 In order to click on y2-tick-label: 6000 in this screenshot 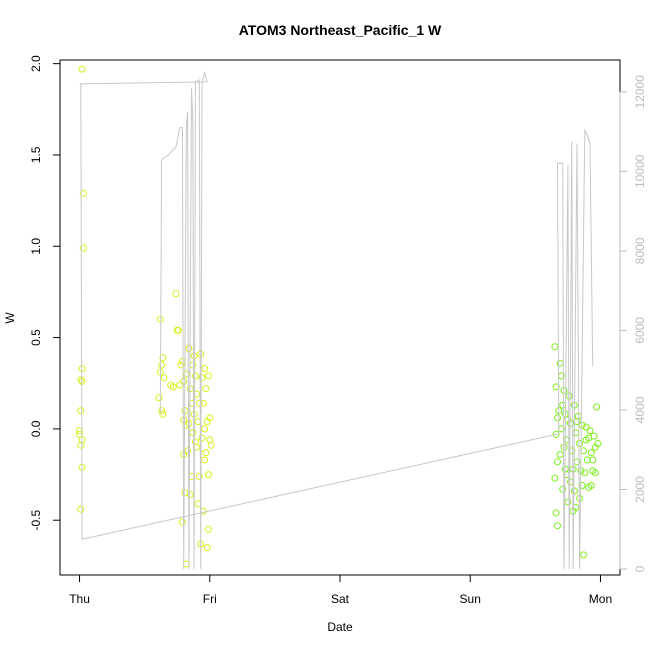, I will do `click(640, 330)`.